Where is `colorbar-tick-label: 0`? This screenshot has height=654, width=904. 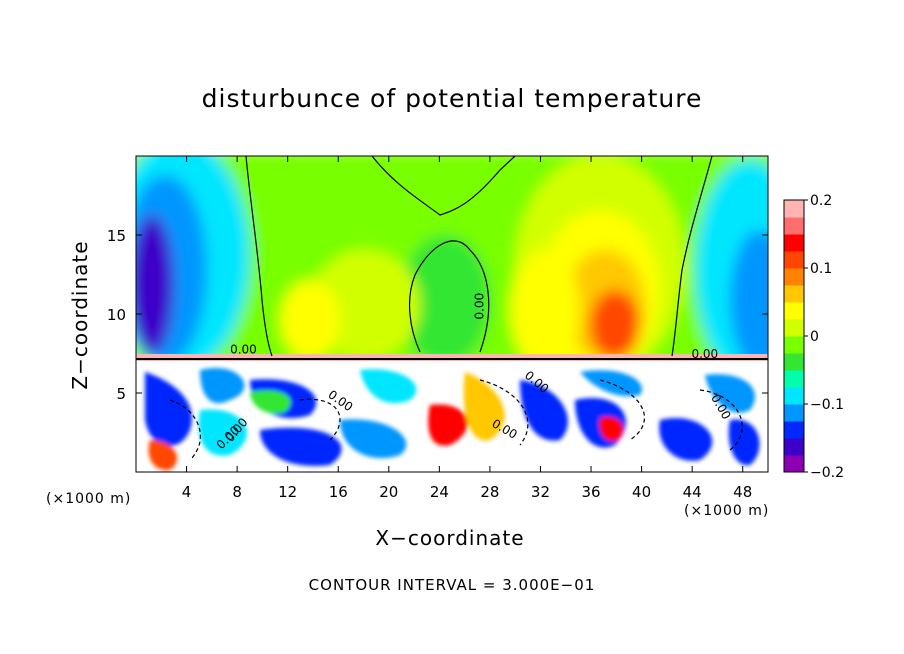 colorbar-tick-label: 0 is located at coordinates (814, 337).